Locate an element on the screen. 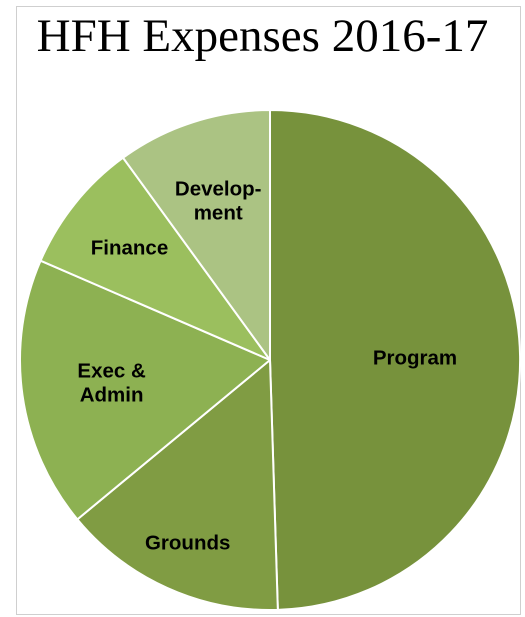  slice-label-program: Program is located at coordinates (415, 358).